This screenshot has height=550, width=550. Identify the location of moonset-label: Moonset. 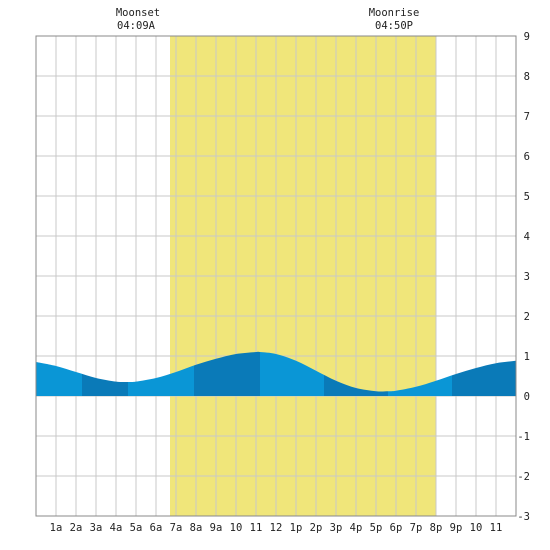
(138, 13).